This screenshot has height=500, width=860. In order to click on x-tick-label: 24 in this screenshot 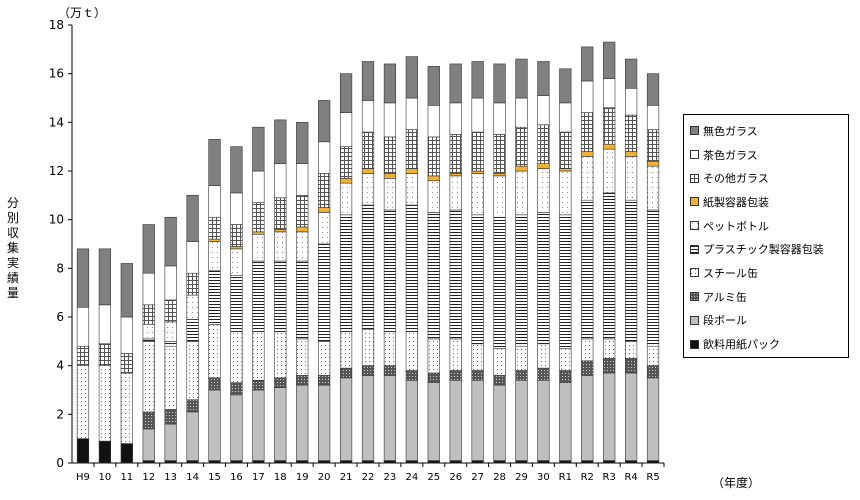, I will do `click(411, 477)`.